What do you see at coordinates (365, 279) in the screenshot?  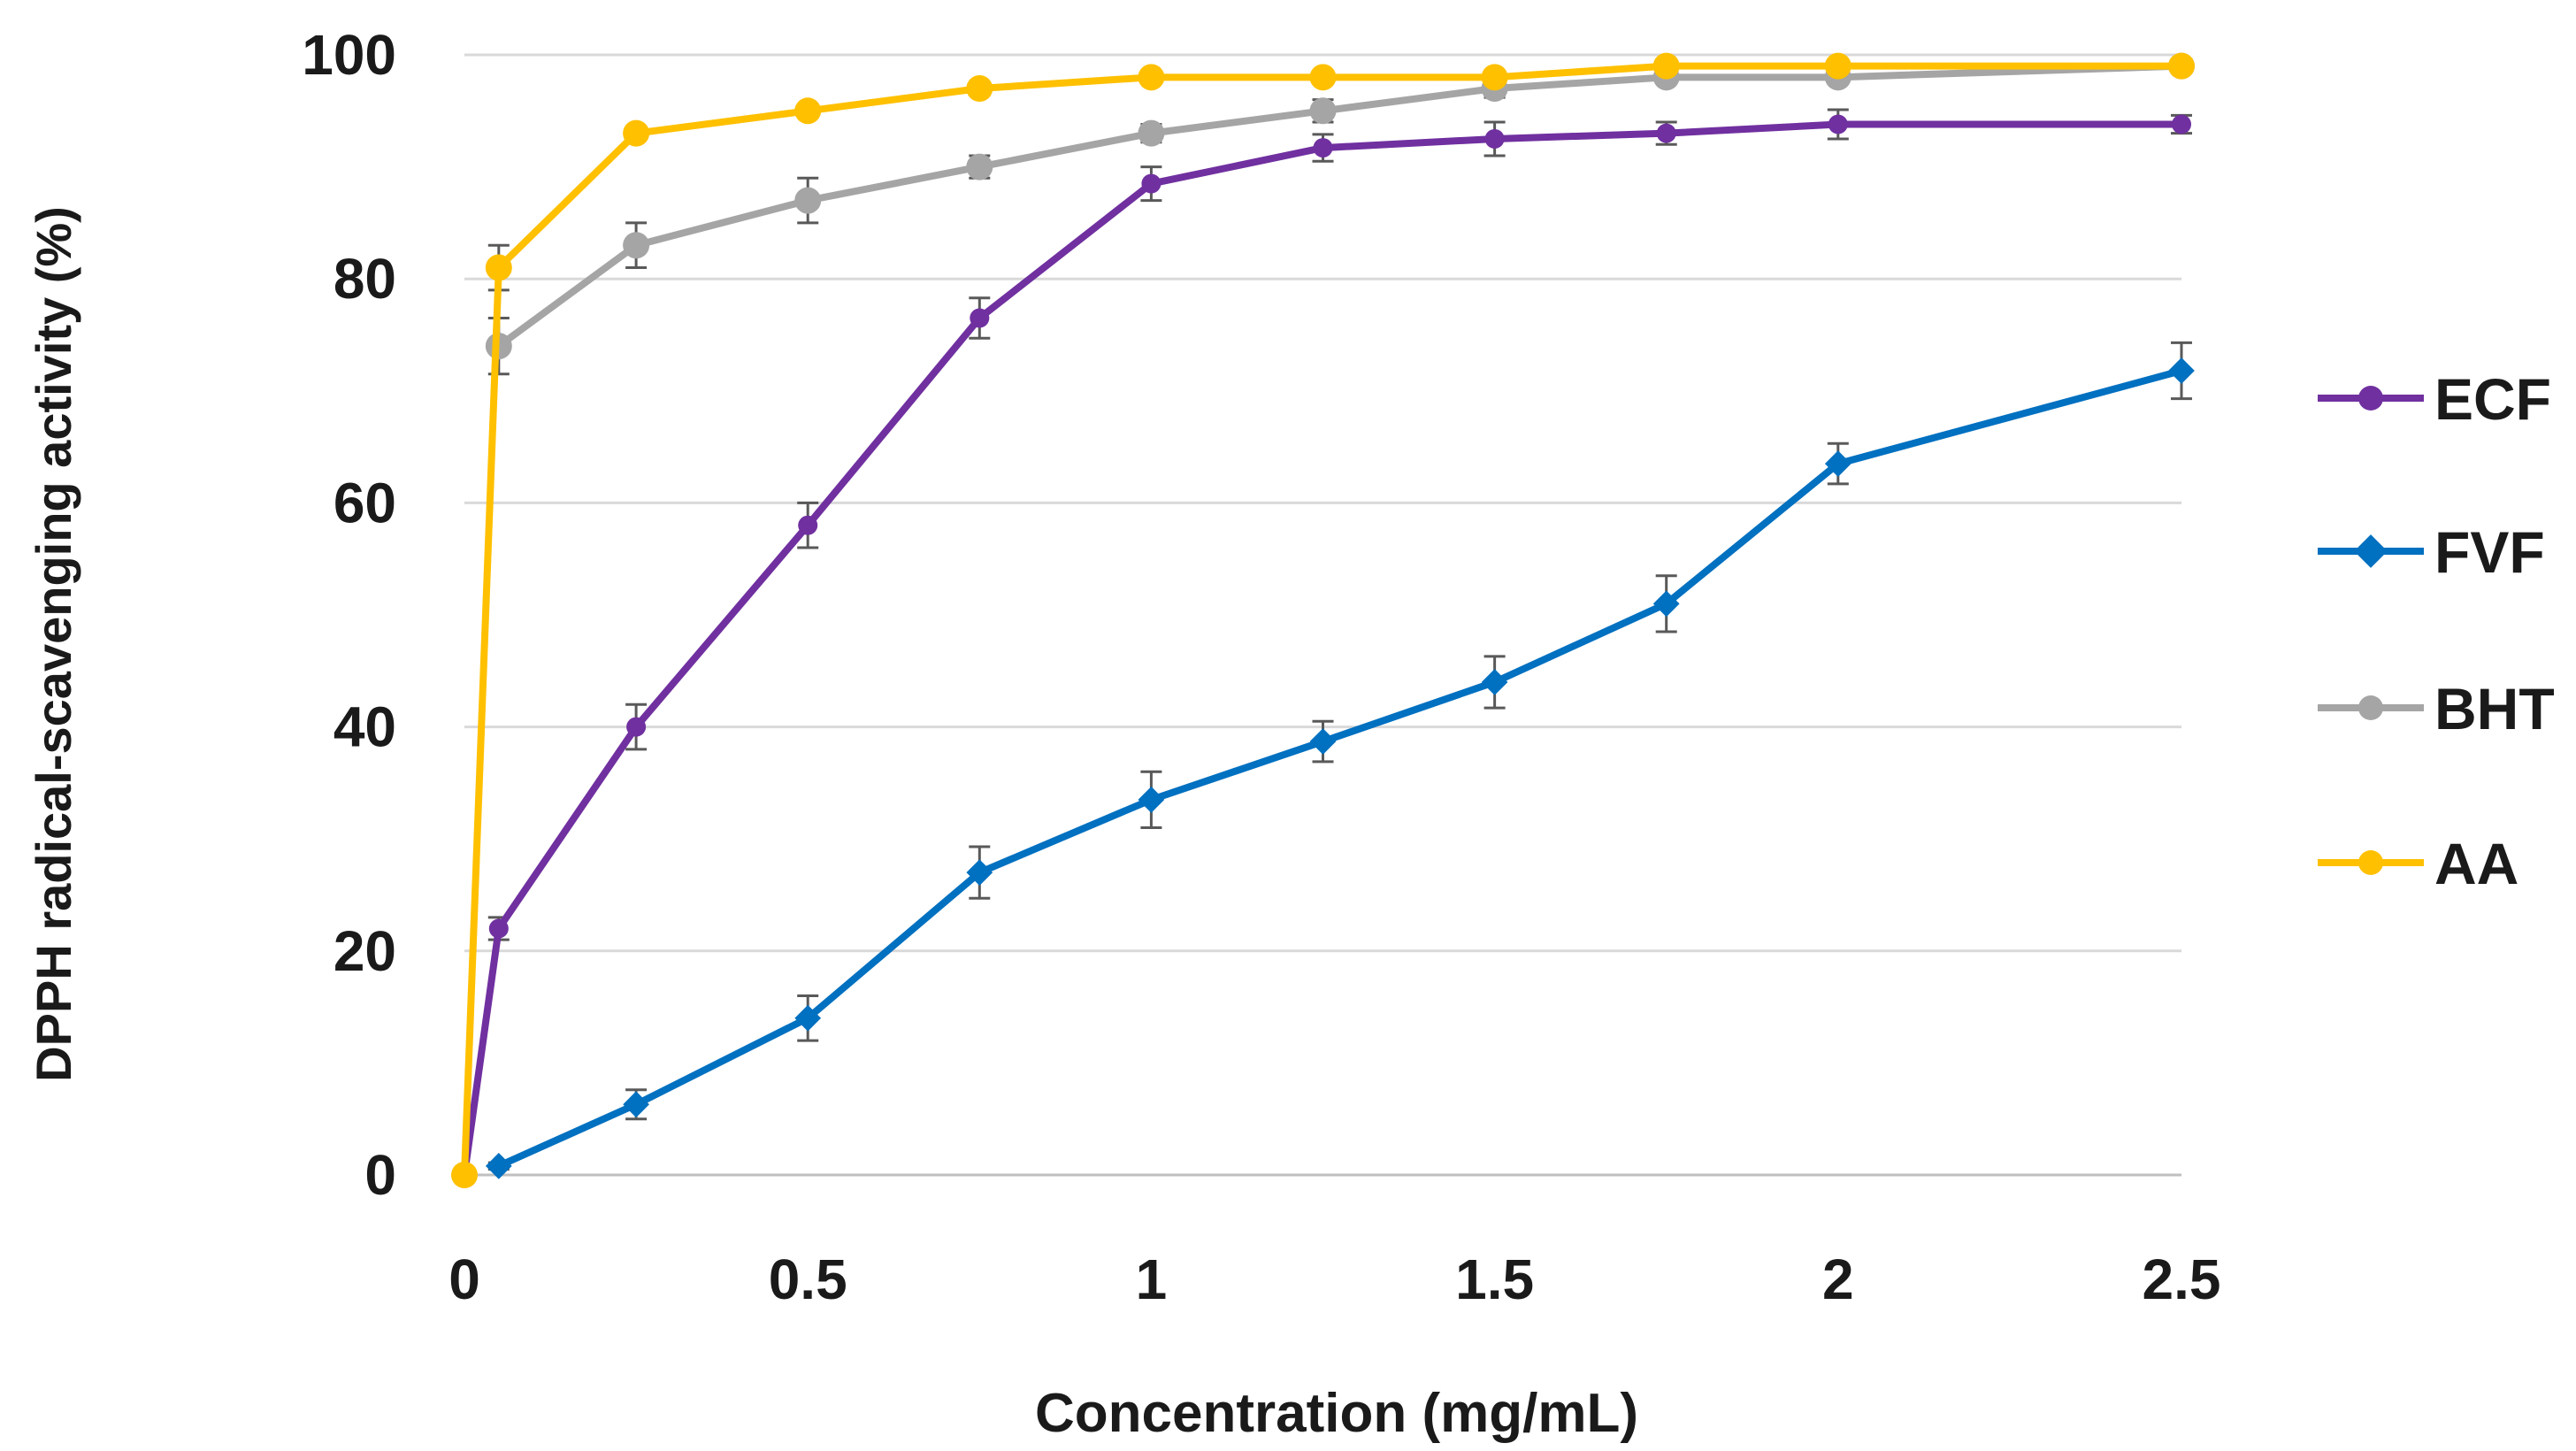 I see `y-tick-label: 80` at bounding box center [365, 279].